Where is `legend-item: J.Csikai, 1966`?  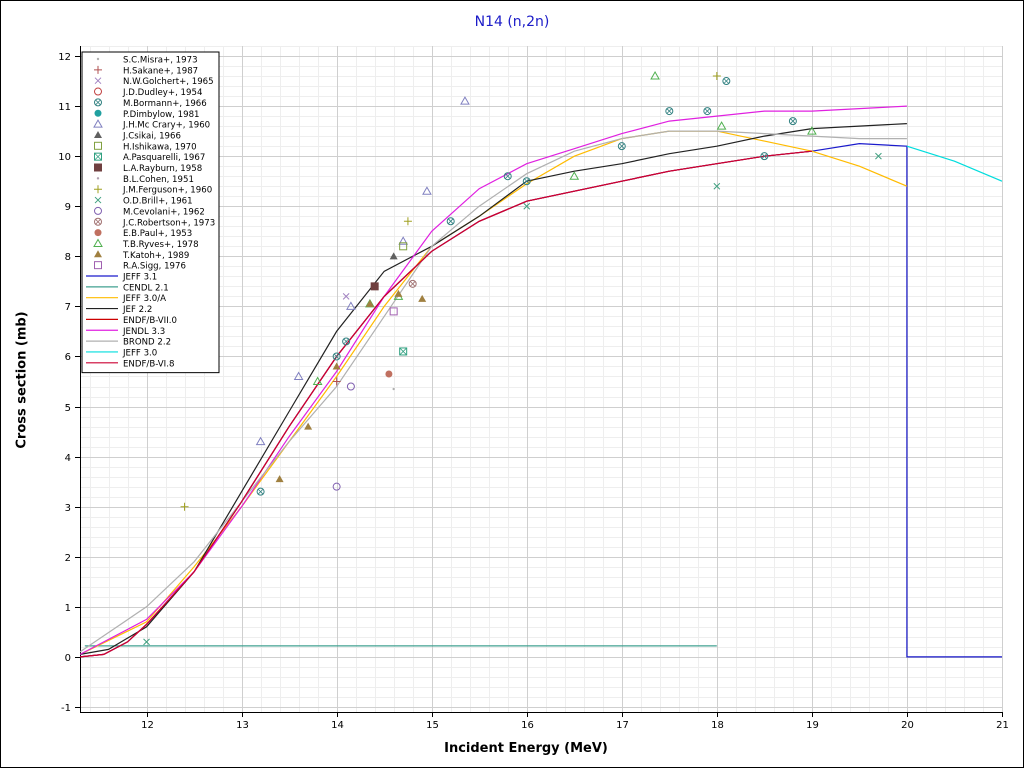
legend-item: J.Csikai, 1966 is located at coordinates (137, 135).